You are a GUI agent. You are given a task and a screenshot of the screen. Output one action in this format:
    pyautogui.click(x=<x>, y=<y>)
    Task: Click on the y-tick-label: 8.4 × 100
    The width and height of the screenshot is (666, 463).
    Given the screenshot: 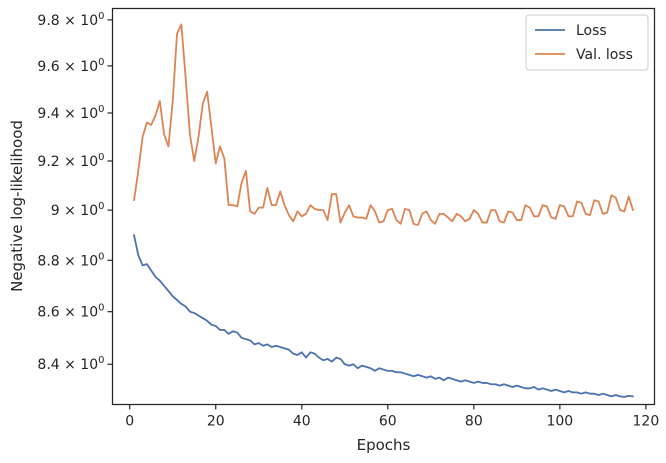 What is the action you would take?
    pyautogui.click(x=70, y=364)
    